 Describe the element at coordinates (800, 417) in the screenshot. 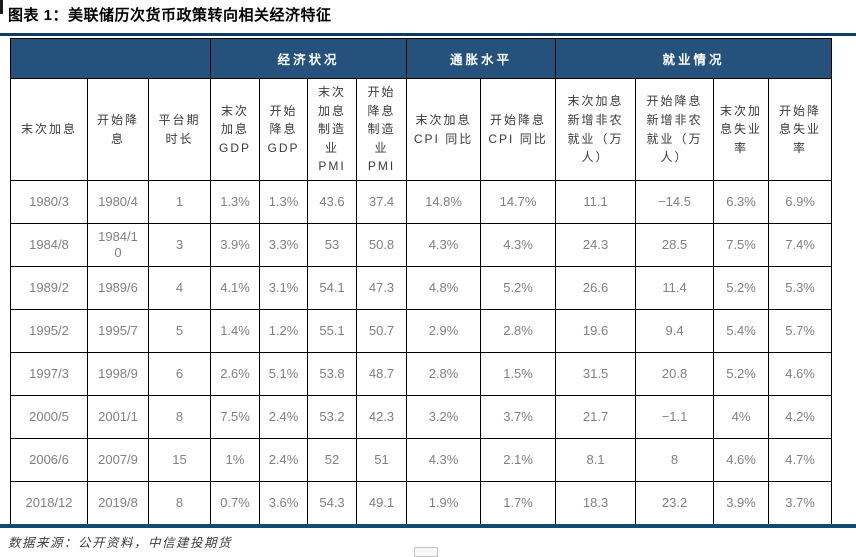

I see `table-cell: 4.2%` at that location.